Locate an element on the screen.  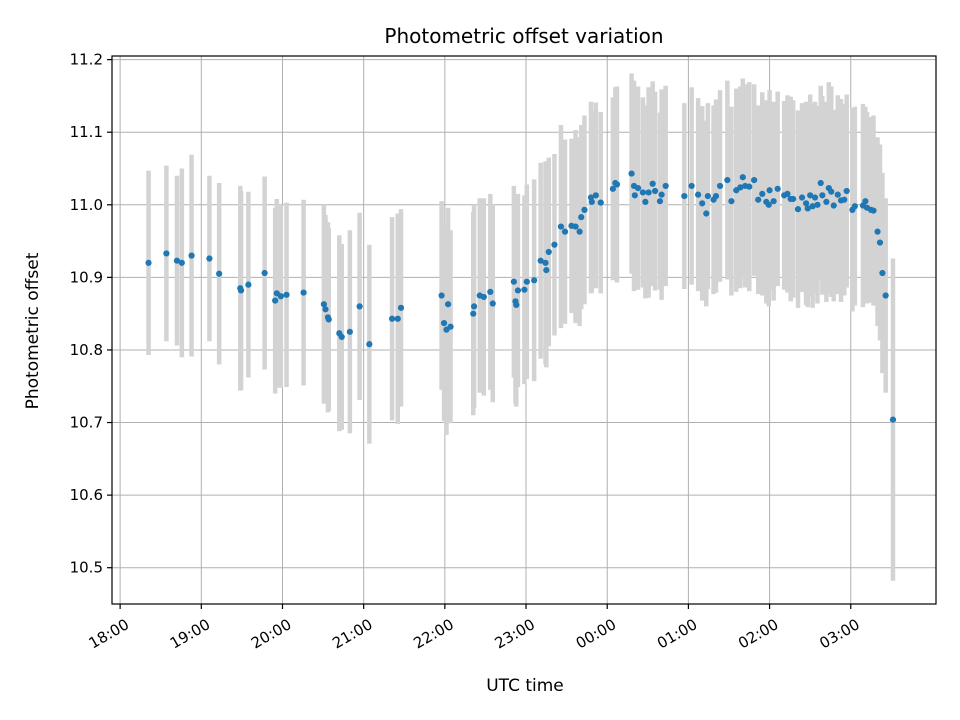
y-tick-label: 10.6 is located at coordinates (86, 495).